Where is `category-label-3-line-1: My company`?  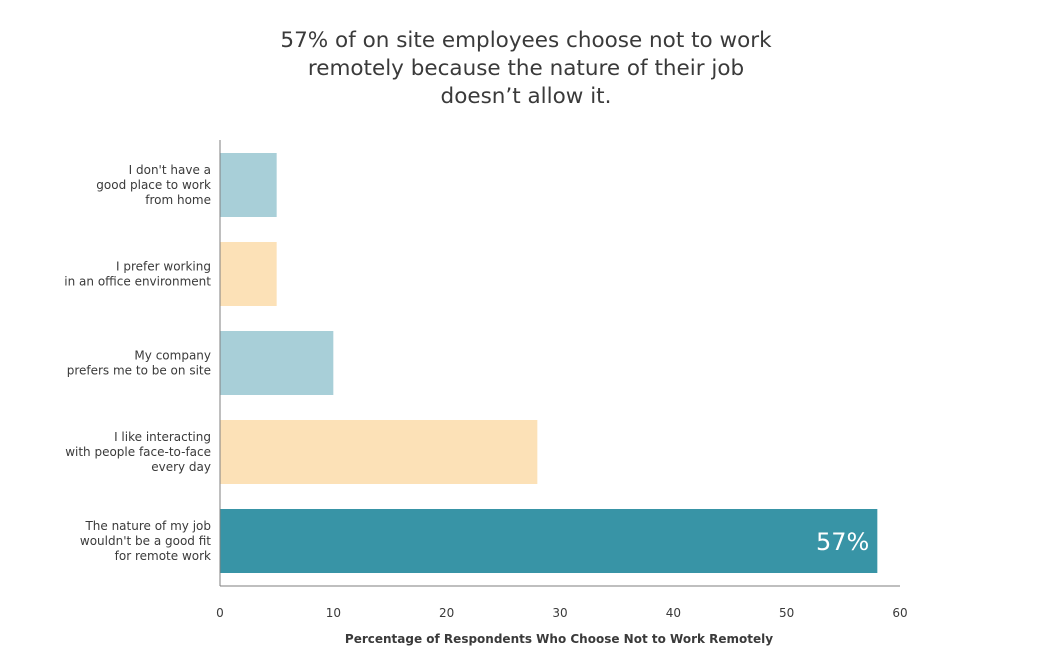 category-label-3-line-1: My company is located at coordinates (172, 356).